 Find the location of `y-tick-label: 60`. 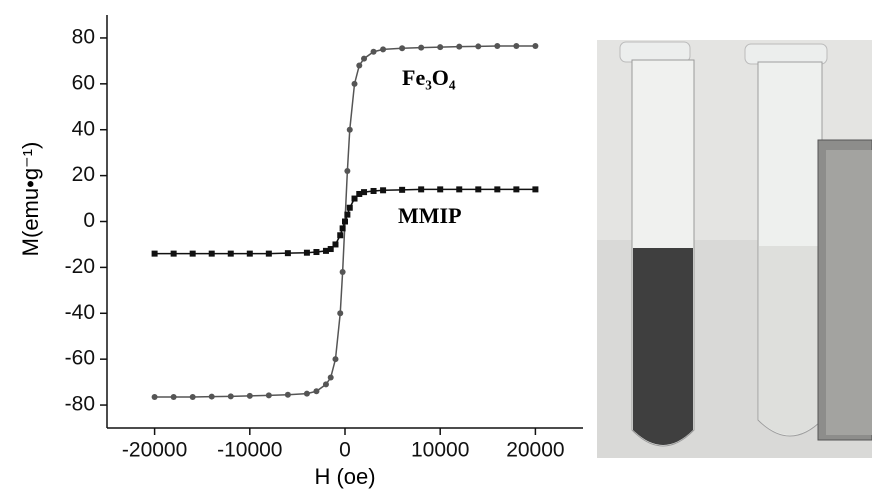

y-tick-label: 60 is located at coordinates (83, 82).